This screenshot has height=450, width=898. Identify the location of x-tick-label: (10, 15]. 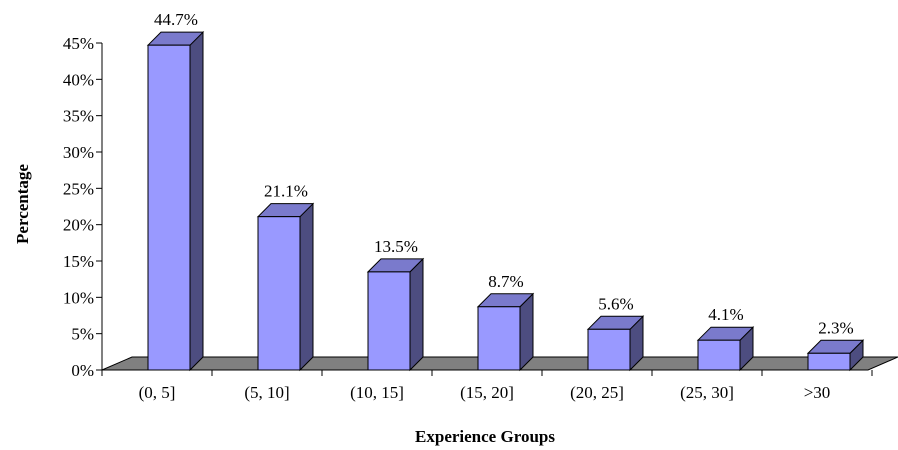
(377, 392).